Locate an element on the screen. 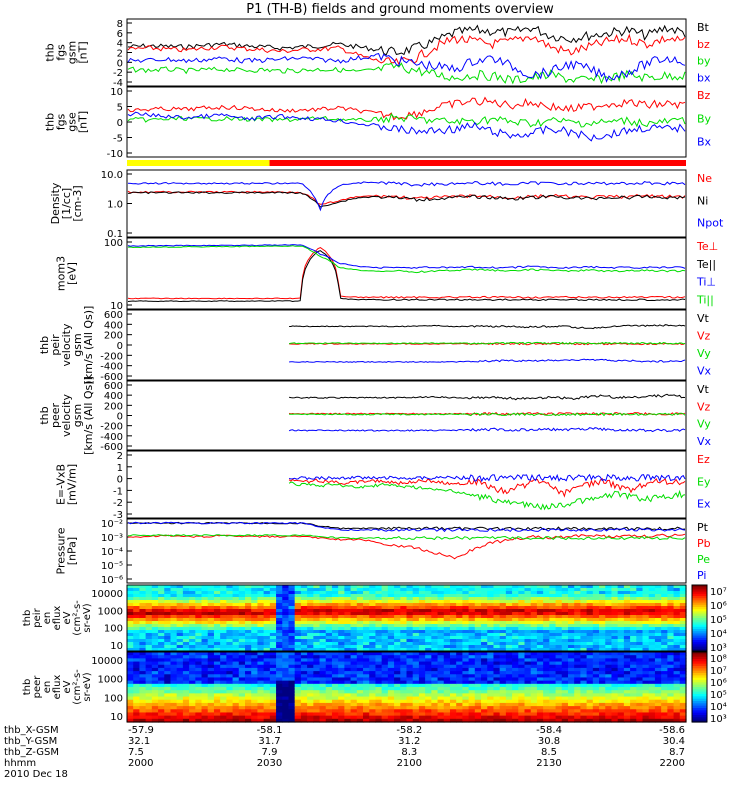  colorbar-cell is located at coordinates (699, 702).